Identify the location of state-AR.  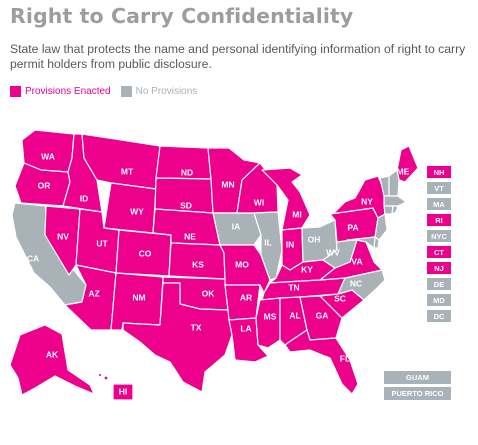
(242, 302).